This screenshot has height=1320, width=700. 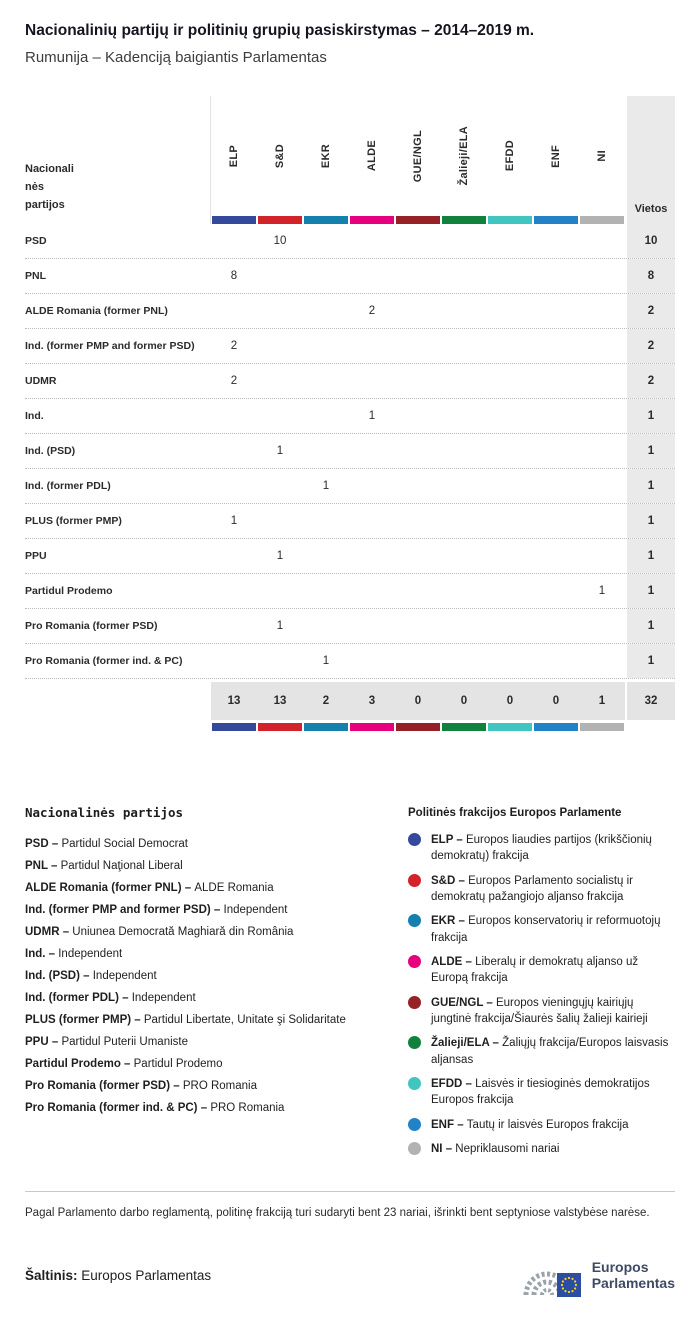 What do you see at coordinates (216, 866) in the screenshot?
I see `party-legend-item: PNL – Partidul Naţional Liberal` at bounding box center [216, 866].